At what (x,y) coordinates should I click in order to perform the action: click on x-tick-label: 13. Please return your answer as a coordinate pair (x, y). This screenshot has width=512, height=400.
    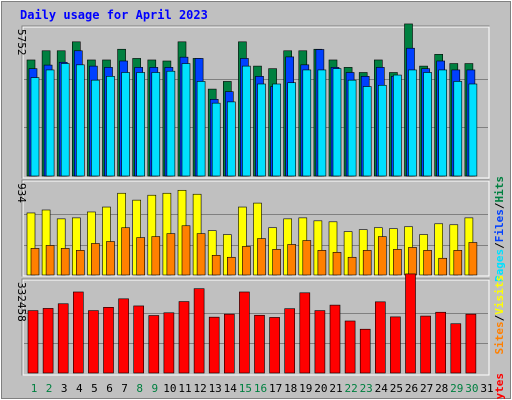
    Looking at the image, I should click on (215, 388).